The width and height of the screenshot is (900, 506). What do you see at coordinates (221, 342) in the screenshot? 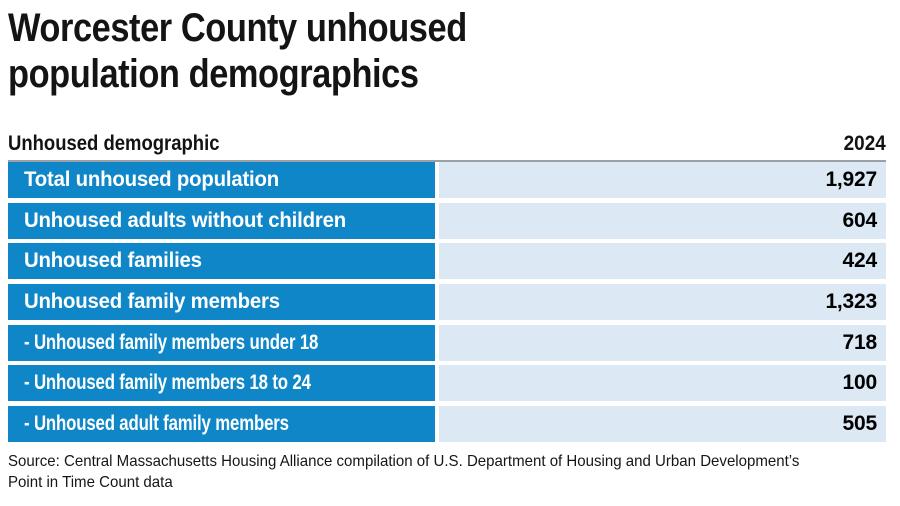
I see `row-label-cell: - Unhoused family members under 18` at bounding box center [221, 342].